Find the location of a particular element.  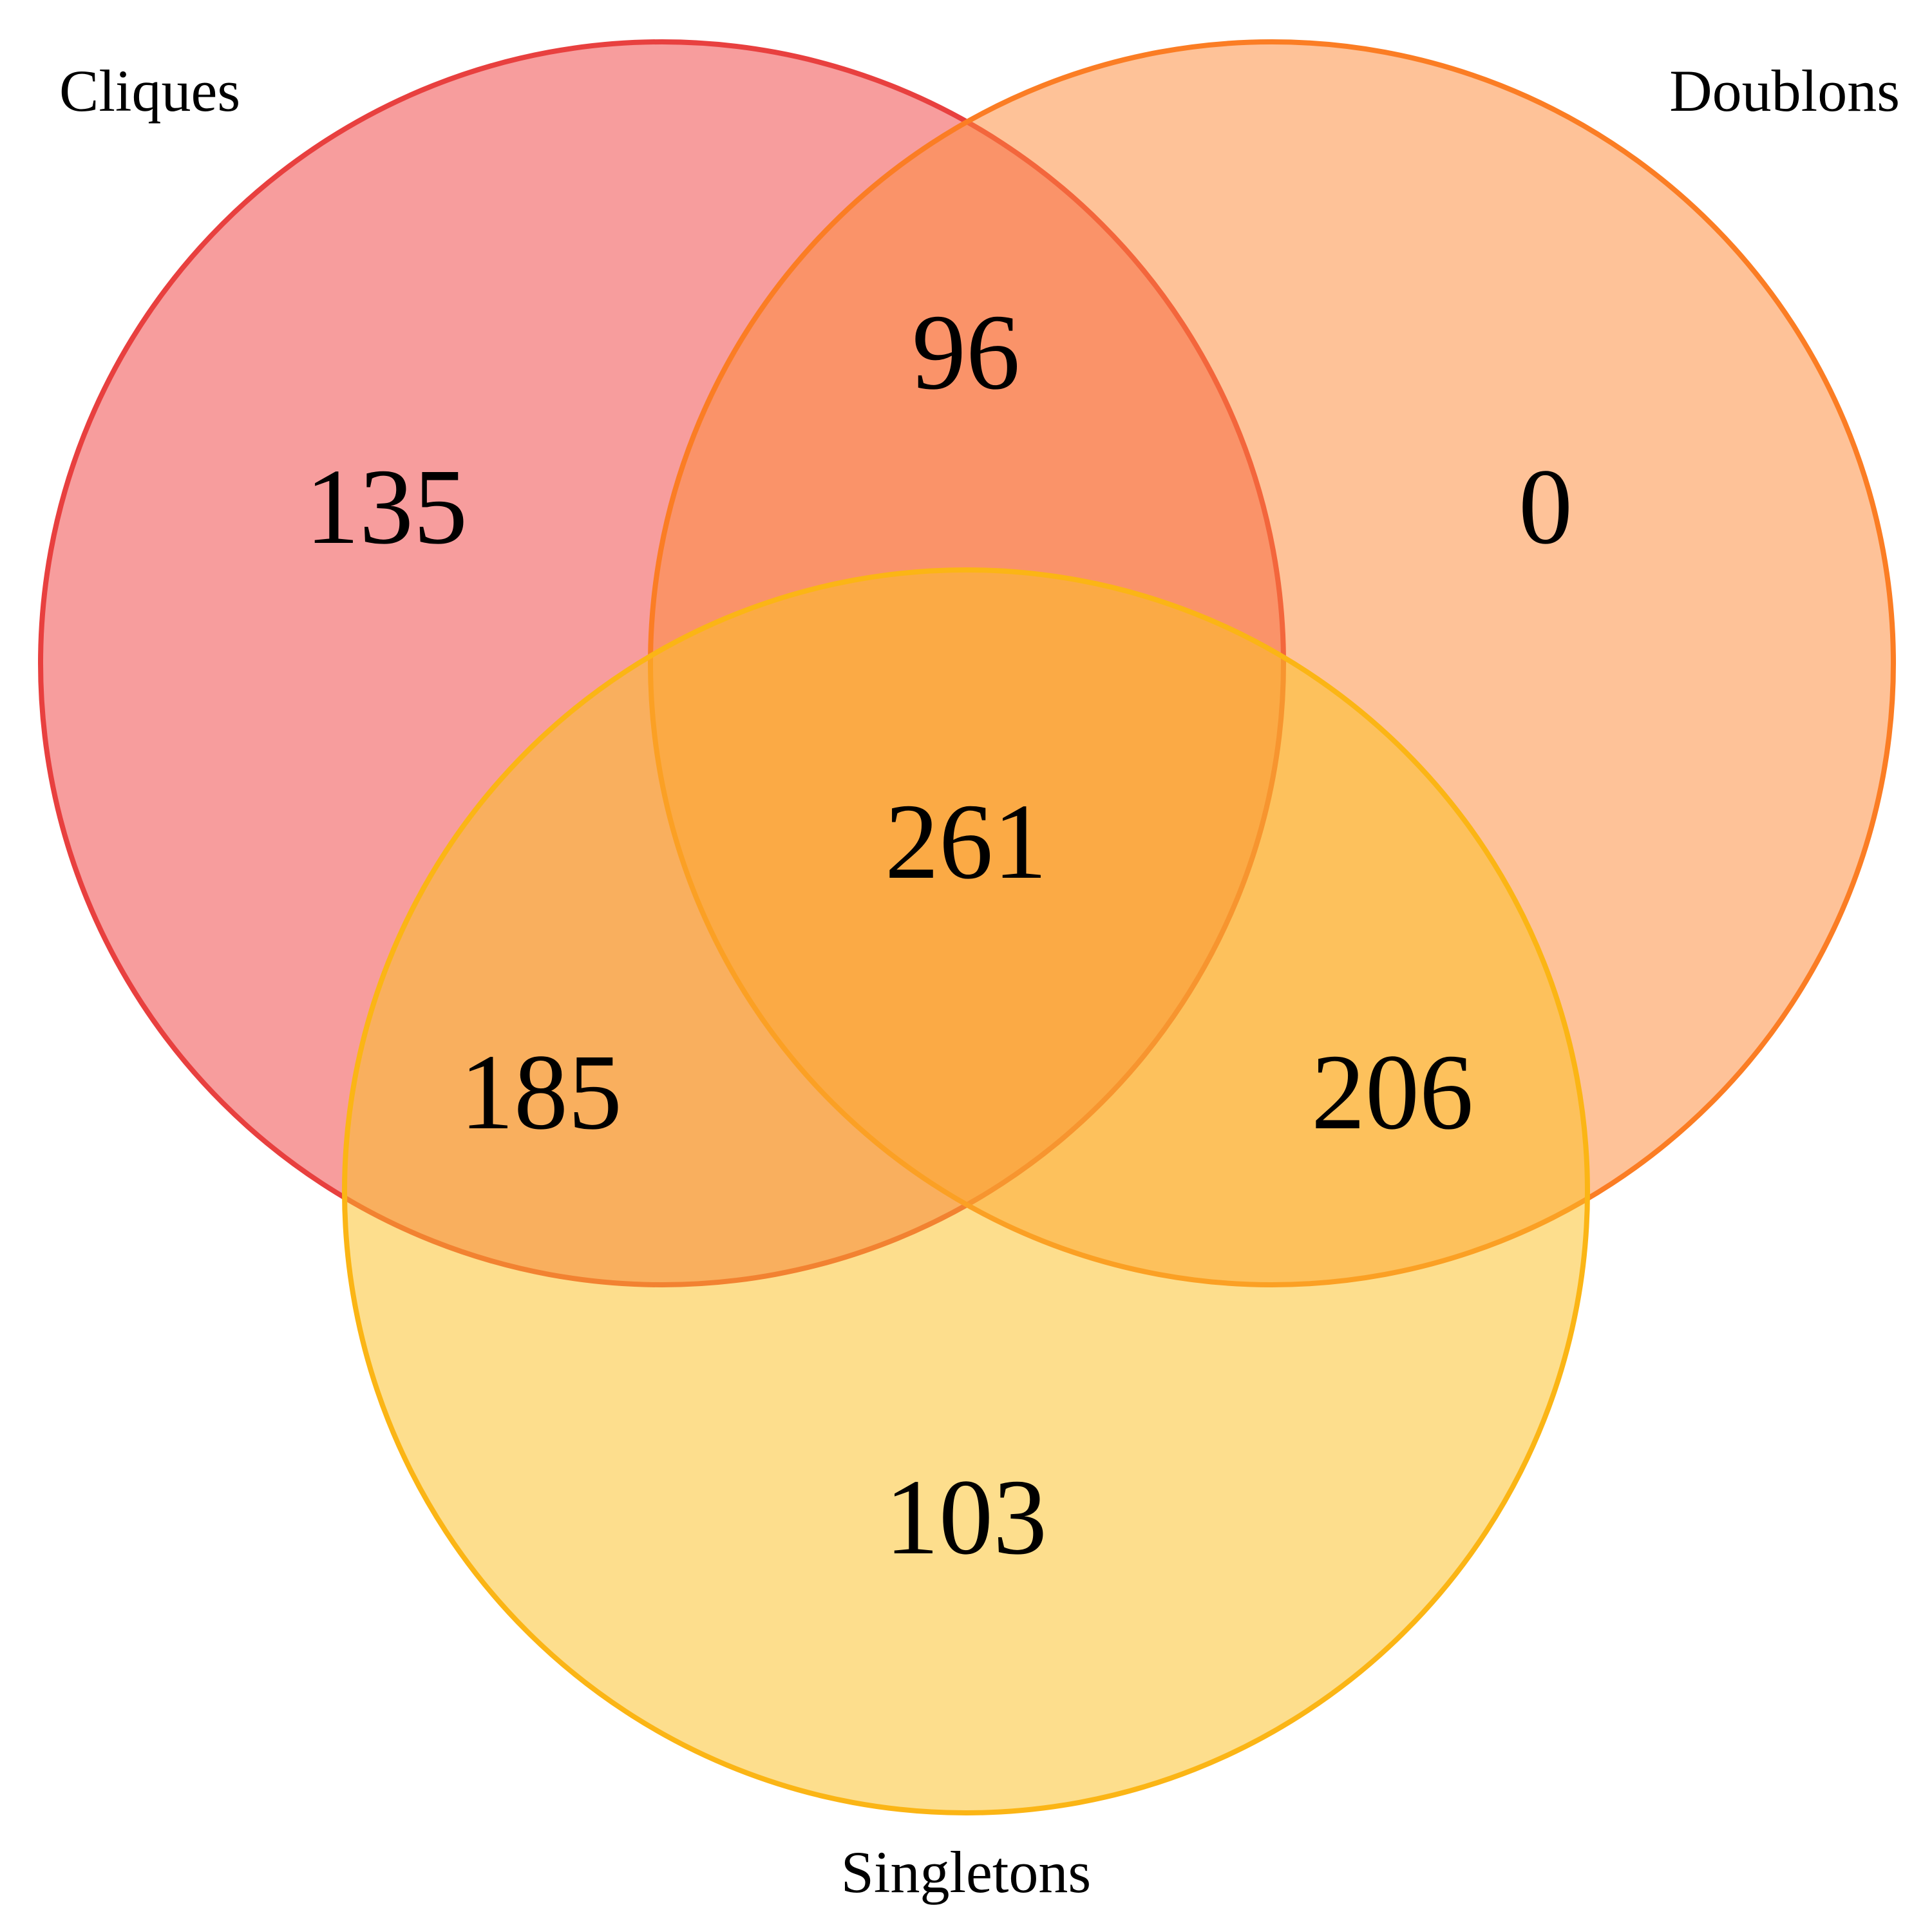

count-singletons-only: 103 is located at coordinates (966, 1517).